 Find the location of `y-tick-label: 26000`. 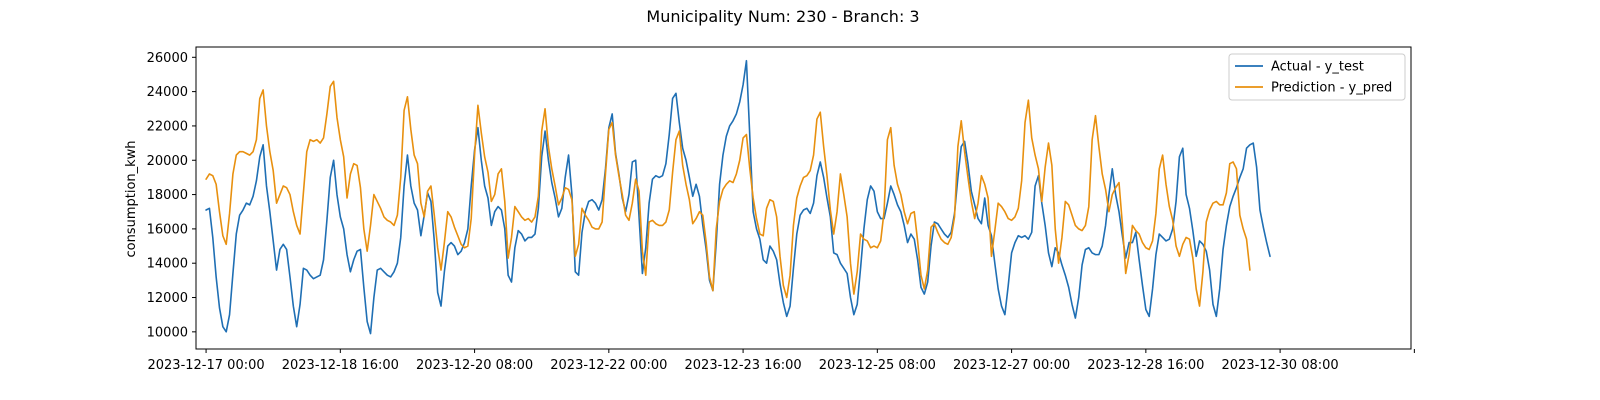

y-tick-label: 26000 is located at coordinates (167, 58).